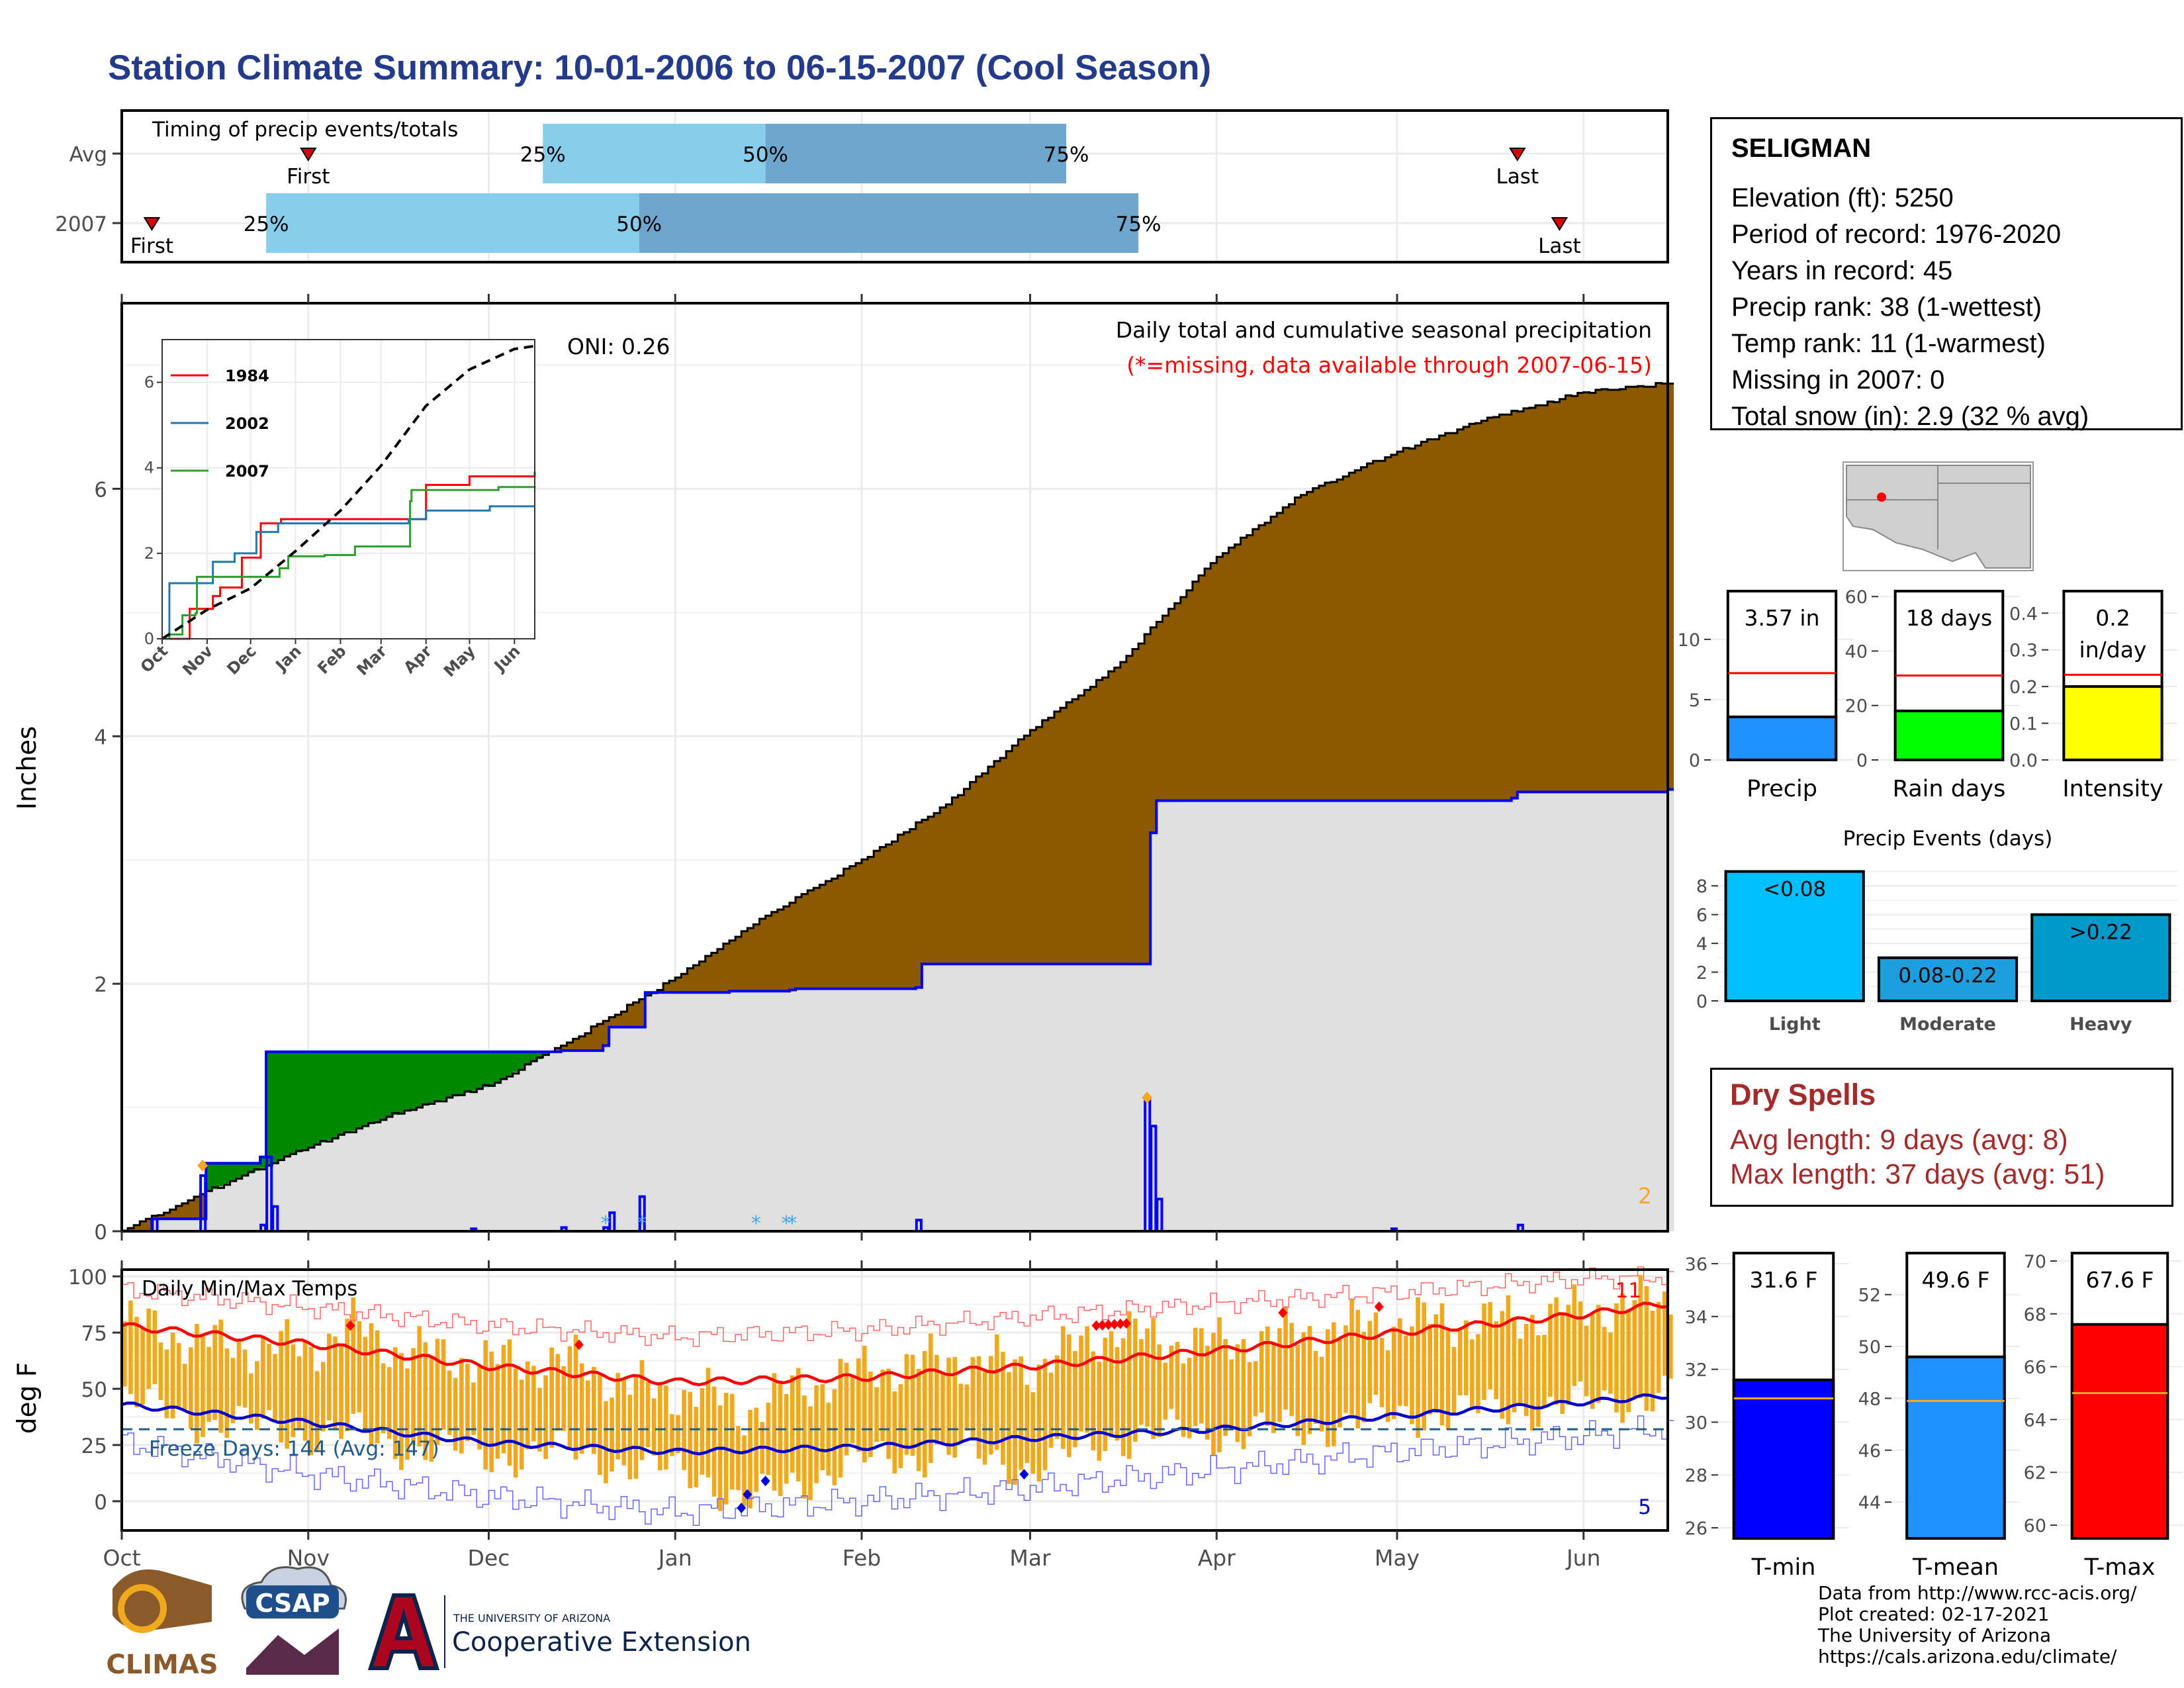  Describe the element at coordinates (1977, 1593) in the screenshot. I see `credit-line: Data from http://www.rcc-acis.org/` at that location.